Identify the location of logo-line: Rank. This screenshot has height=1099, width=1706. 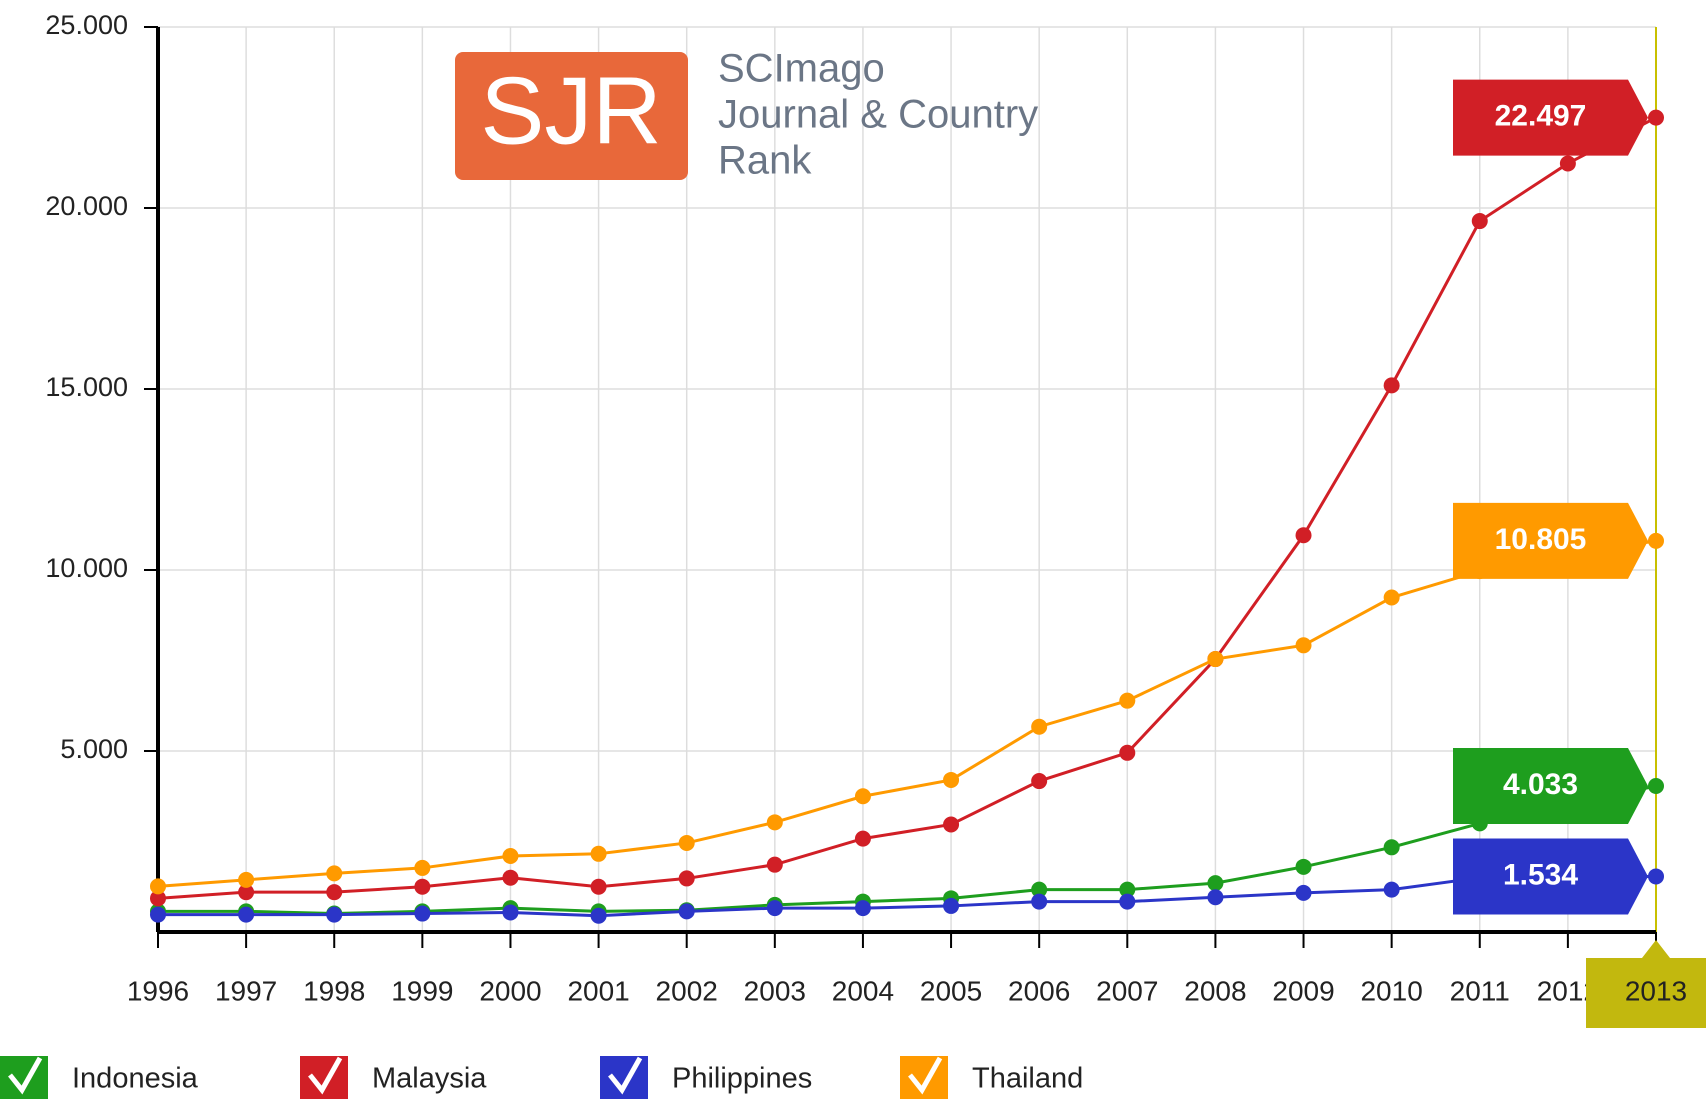
(765, 161).